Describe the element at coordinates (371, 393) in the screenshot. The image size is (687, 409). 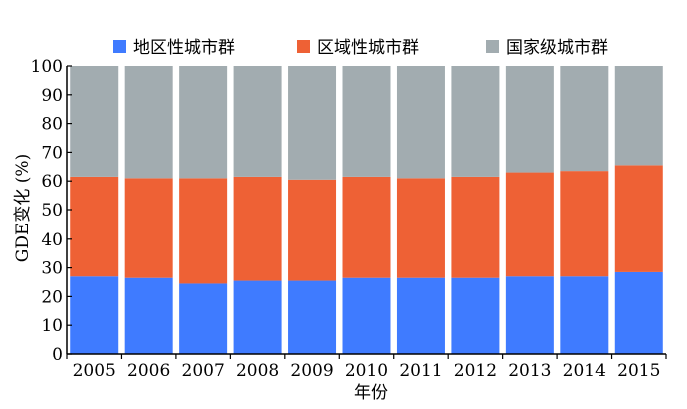
I see `x-axis-label: 年份` at that location.